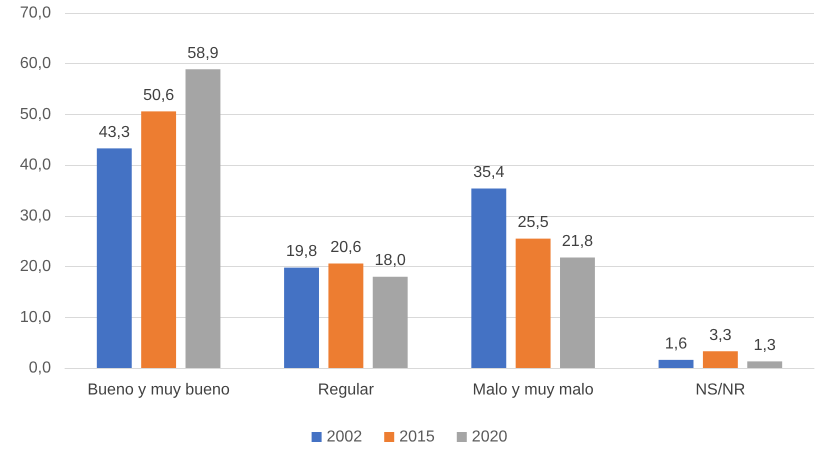 This screenshot has height=452, width=819. Describe the element at coordinates (158, 95) in the screenshot. I see `data-label: 50,6` at that location.